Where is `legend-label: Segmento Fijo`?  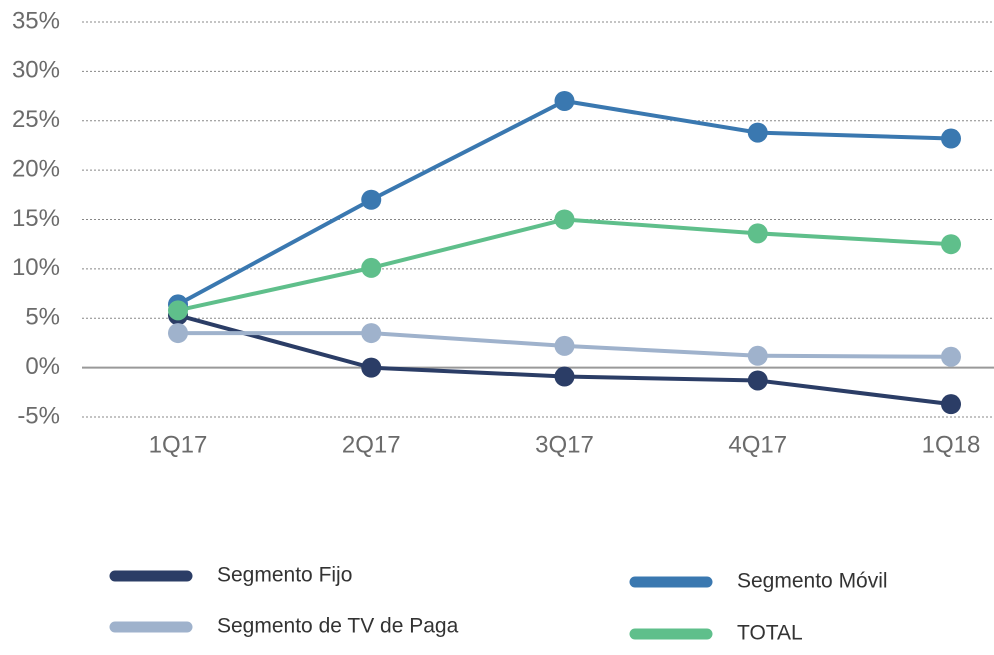 legend-label: Segmento Fijo is located at coordinates (284, 575).